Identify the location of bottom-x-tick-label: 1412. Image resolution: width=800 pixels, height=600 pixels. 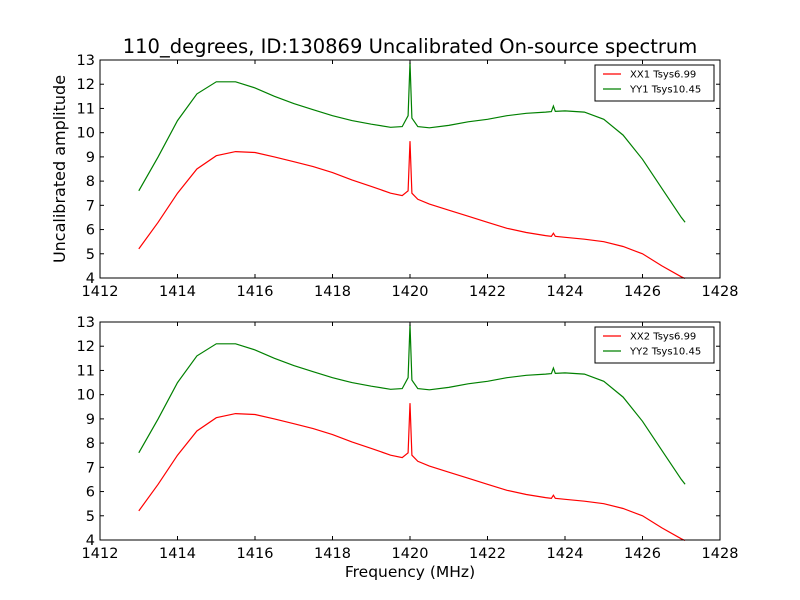
(100, 554).